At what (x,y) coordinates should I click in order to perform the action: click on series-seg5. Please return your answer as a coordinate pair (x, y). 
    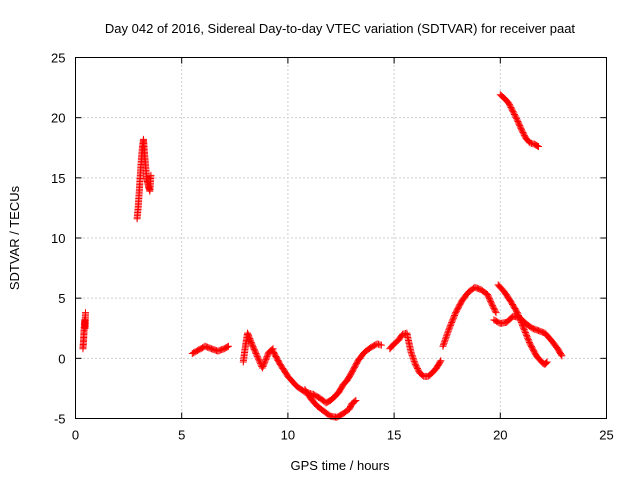
    Looking at the image, I should click on (327, 373).